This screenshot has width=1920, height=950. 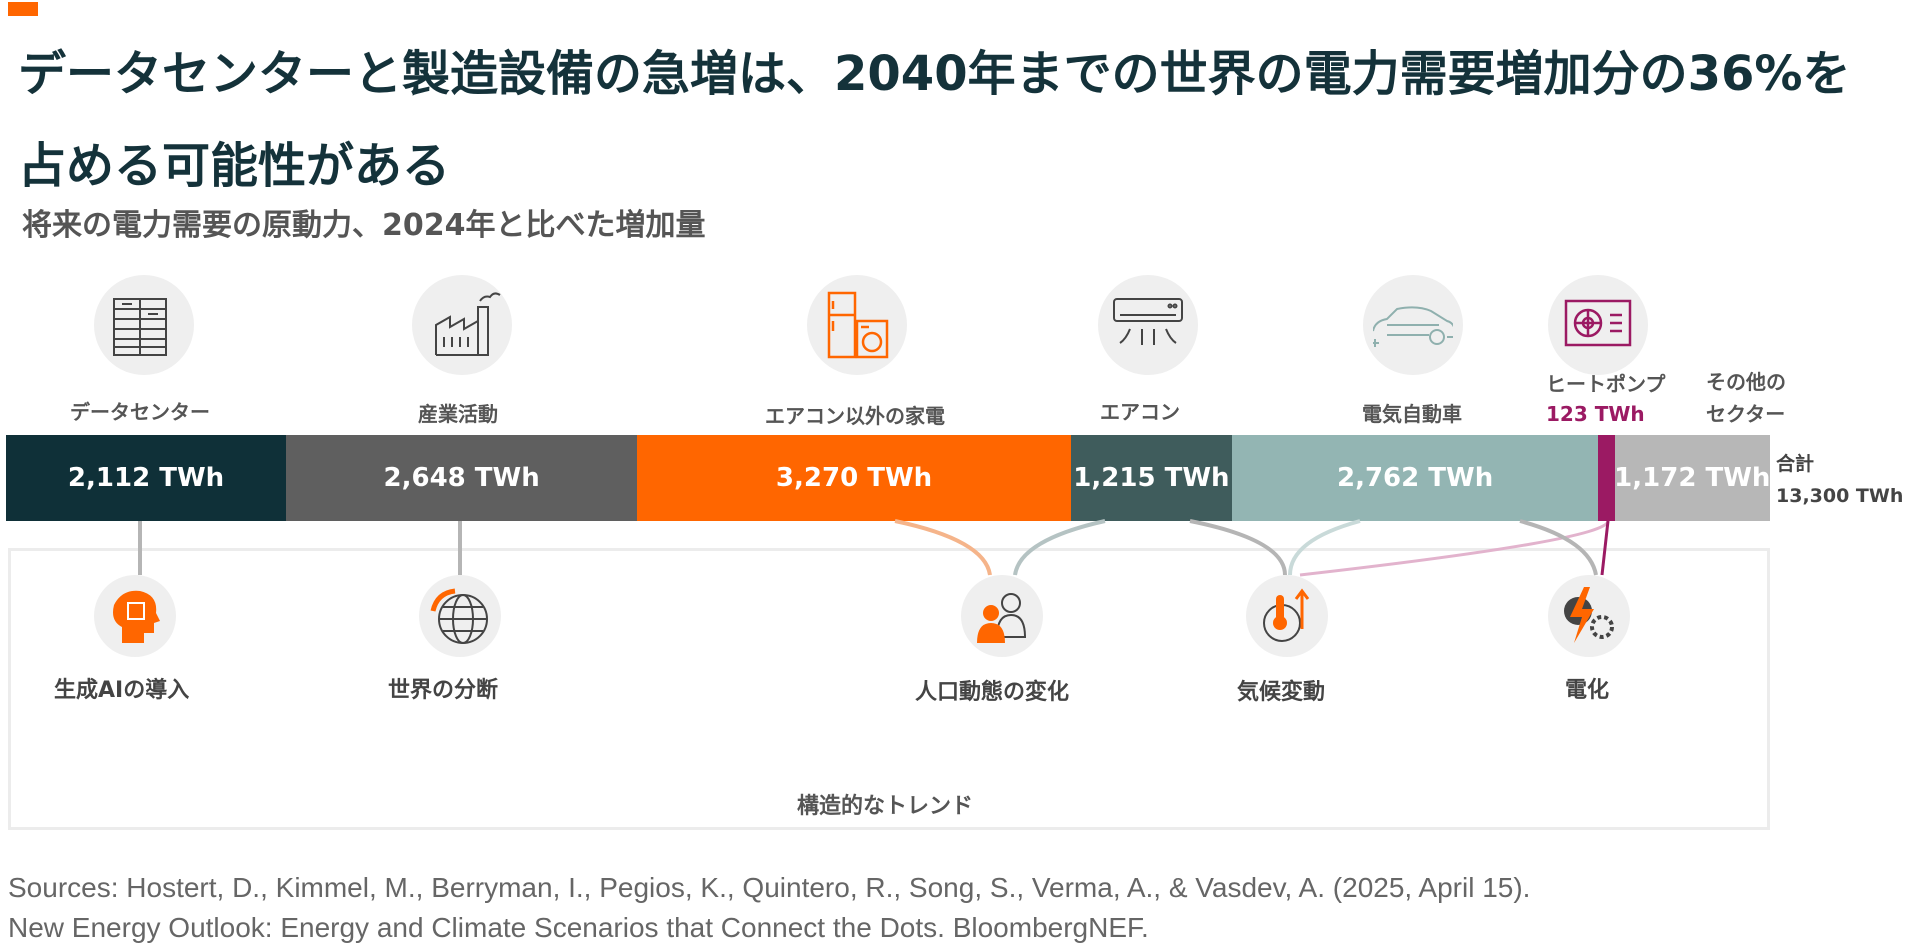 I want to click on bar-segment-aircon: 1,215 TWh, so click(x=1151, y=478).